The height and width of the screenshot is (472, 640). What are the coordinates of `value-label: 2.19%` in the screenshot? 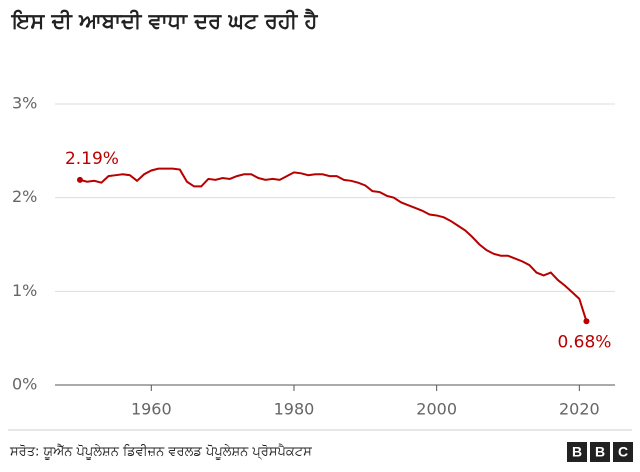 It's located at (92, 159).